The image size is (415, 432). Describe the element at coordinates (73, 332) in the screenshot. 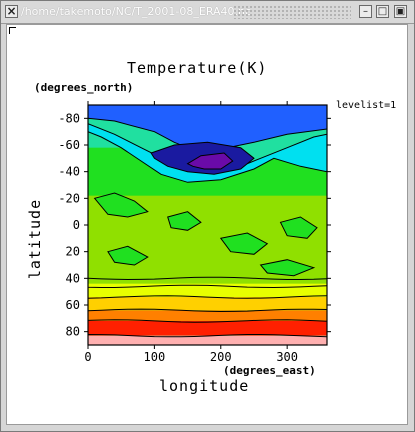

I see `y-tick-label: 80` at that location.